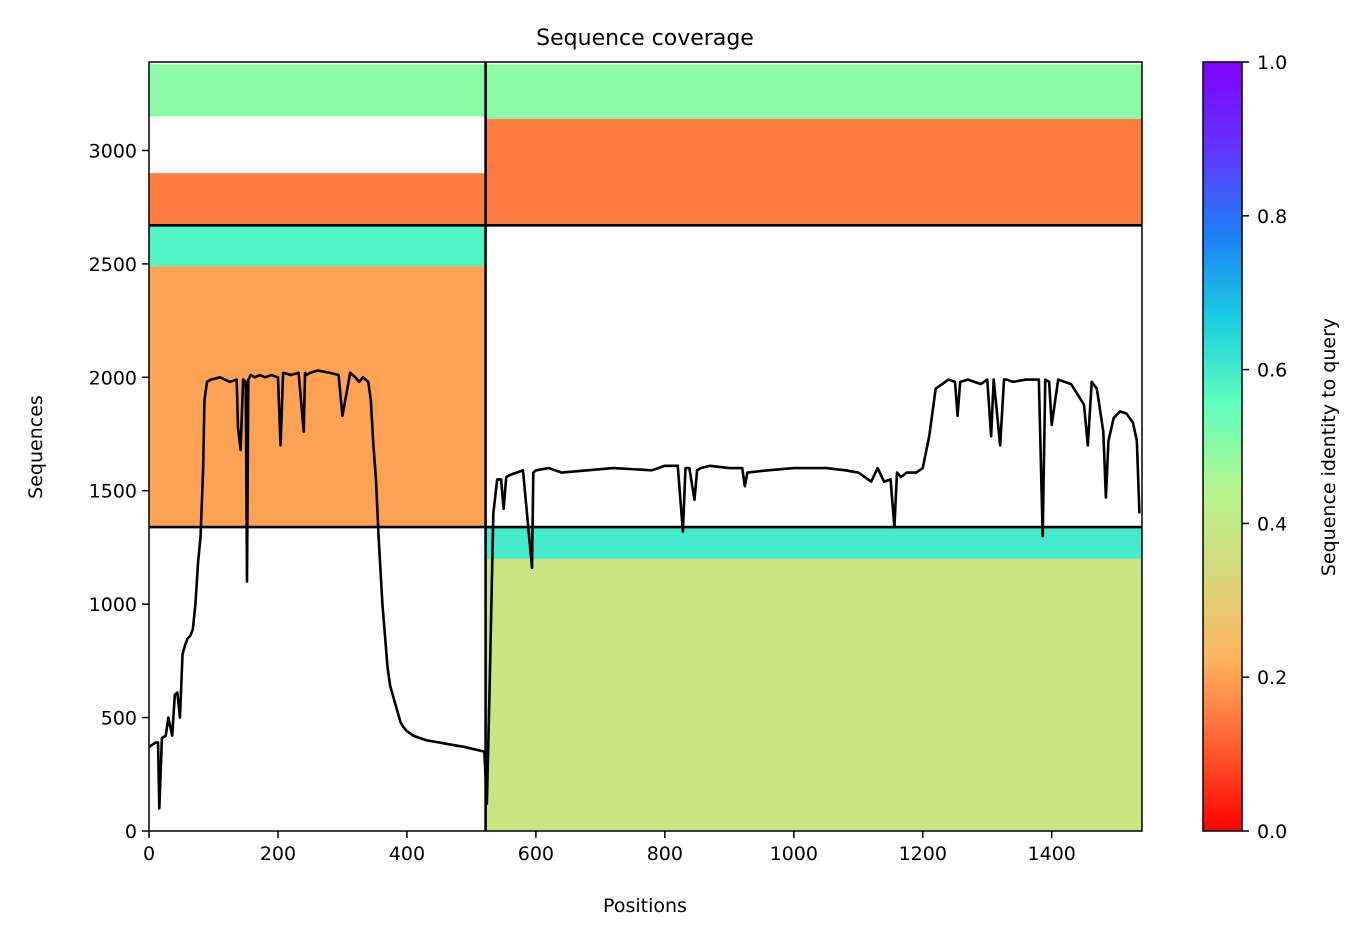 This screenshot has height=939, width=1364. Describe the element at coordinates (1272, 371) in the screenshot. I see `colorbar-tick-label: 0.6` at that location.